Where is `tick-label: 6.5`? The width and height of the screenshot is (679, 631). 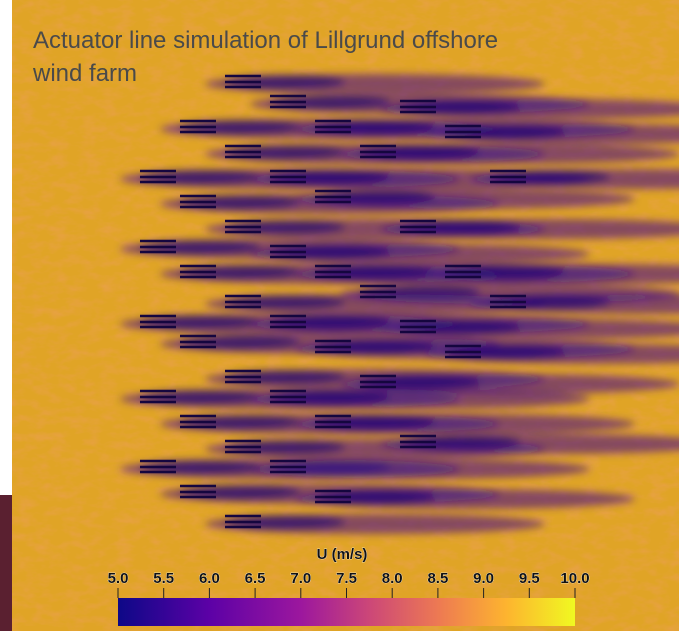
tick-label: 6.5 is located at coordinates (255, 578).